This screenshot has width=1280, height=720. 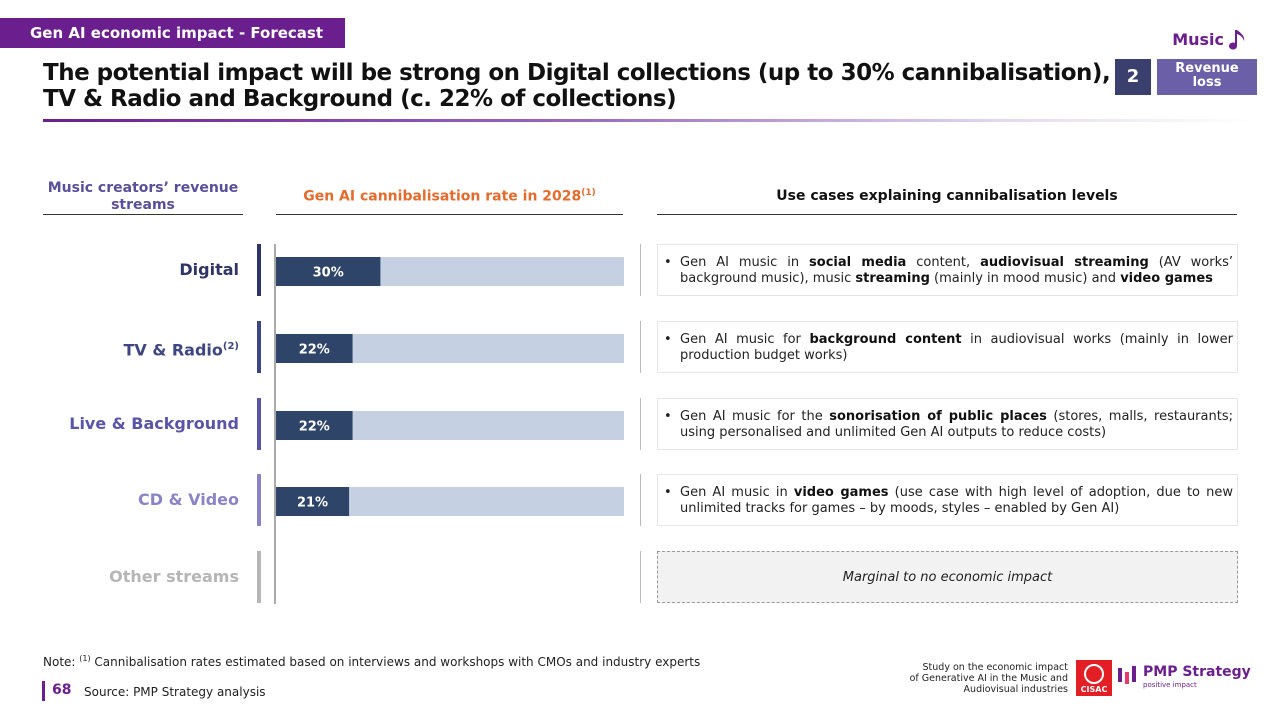 I want to click on rate-header-text: Gen AI cannibalisation rate in 2028, so click(x=442, y=196).